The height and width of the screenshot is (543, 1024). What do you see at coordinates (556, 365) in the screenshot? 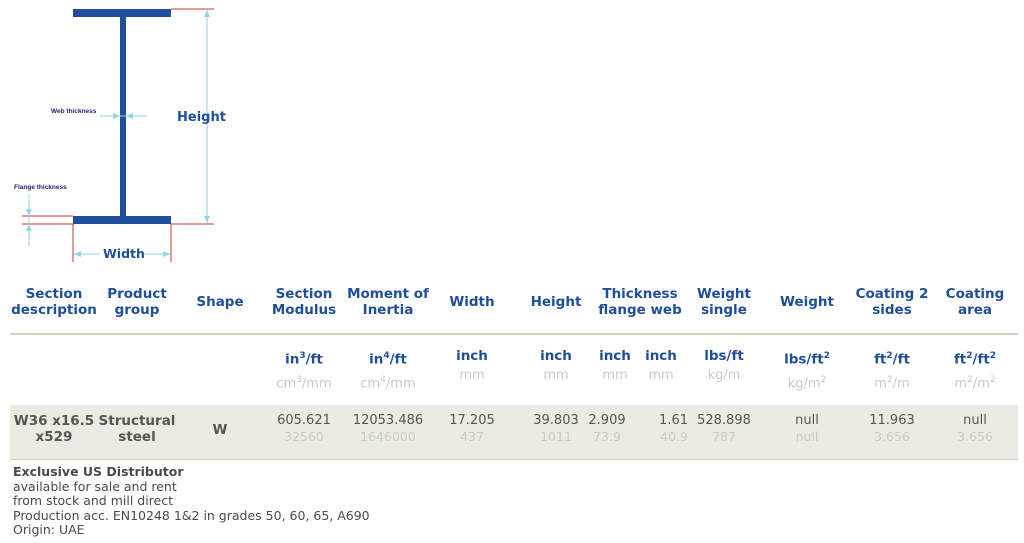
I see `unit-height: inch mm` at bounding box center [556, 365].